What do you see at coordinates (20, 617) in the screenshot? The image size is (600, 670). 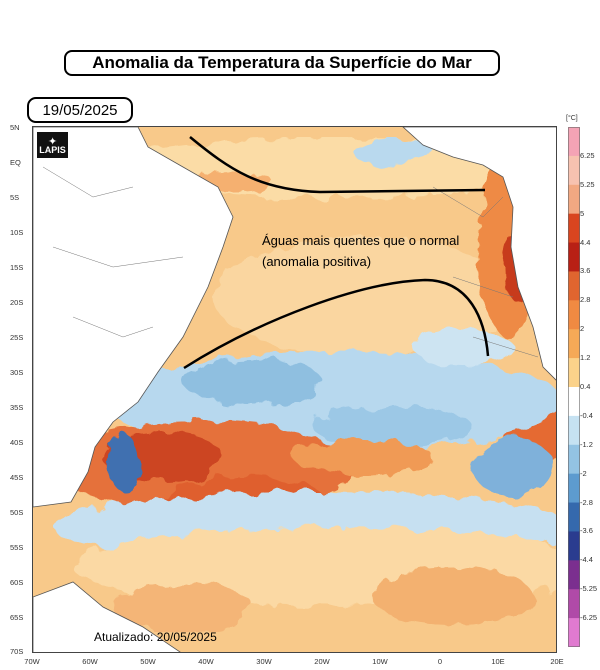 I see `lat-label: 65S` at bounding box center [20, 617].